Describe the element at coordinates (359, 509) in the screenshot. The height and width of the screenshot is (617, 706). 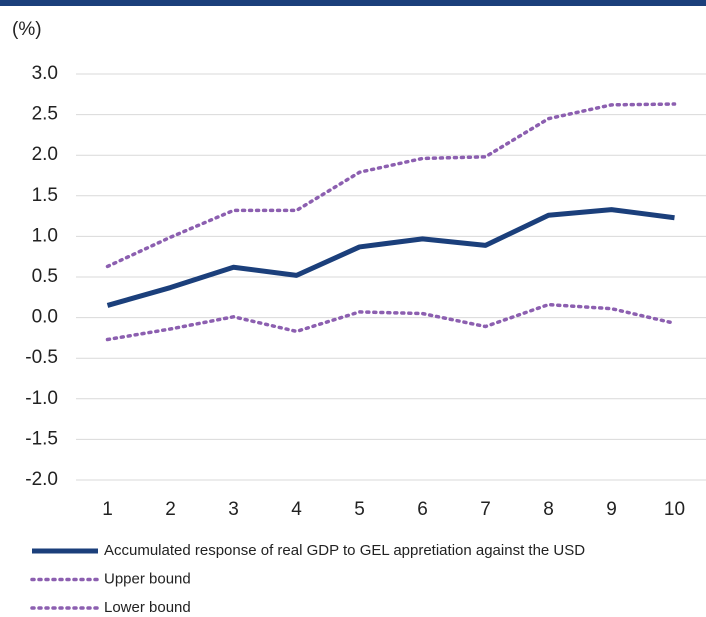
I see `x-tick-label: 5` at that location.